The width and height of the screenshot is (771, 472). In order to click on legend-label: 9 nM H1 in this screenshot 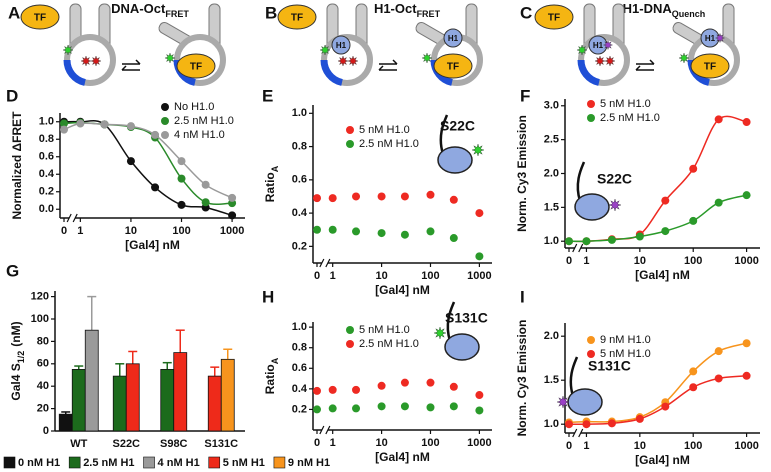, I will do `click(309, 463)`.